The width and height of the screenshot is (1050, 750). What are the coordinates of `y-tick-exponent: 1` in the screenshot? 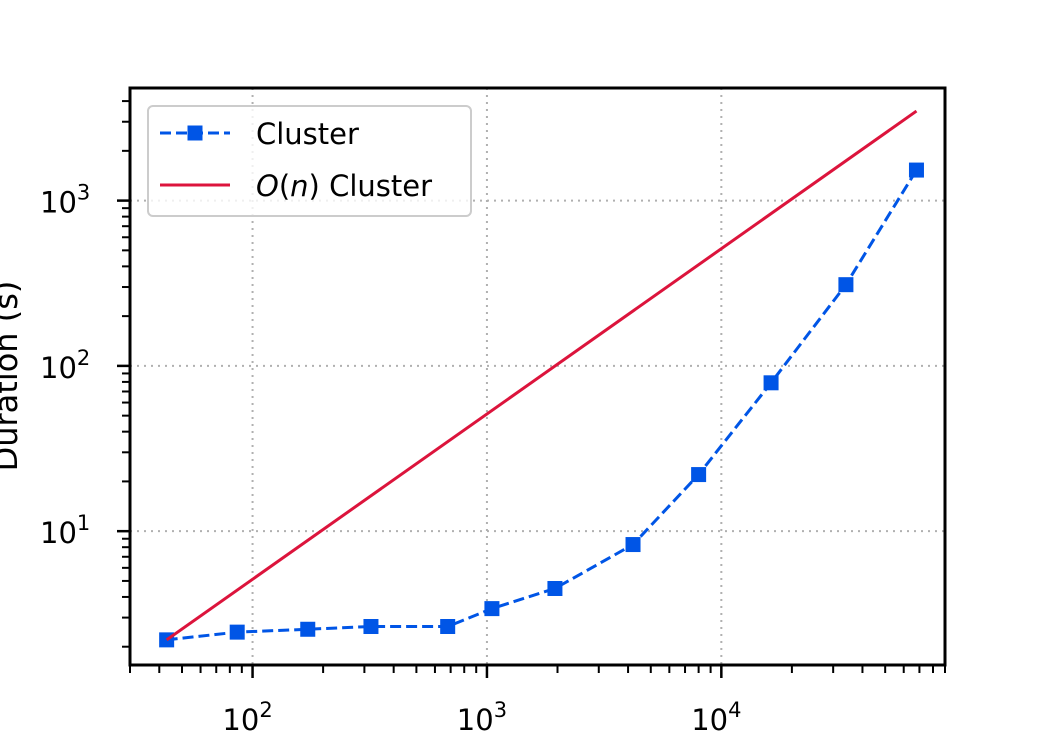 It's located at (83, 523).